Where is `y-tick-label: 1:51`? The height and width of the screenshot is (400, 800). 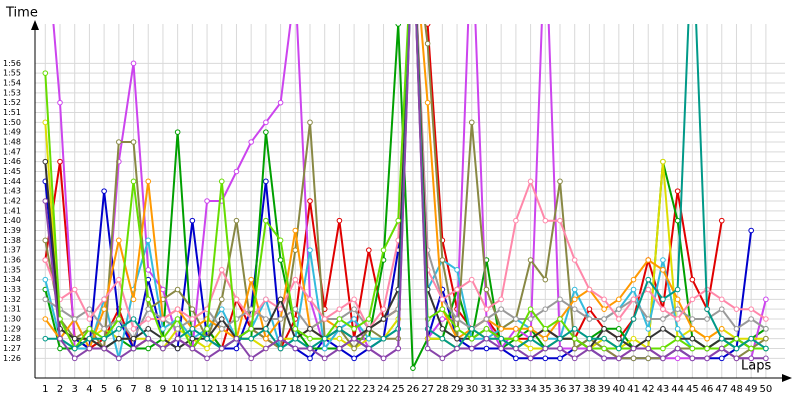 y-tick-label: 1:51 is located at coordinates (12, 112).